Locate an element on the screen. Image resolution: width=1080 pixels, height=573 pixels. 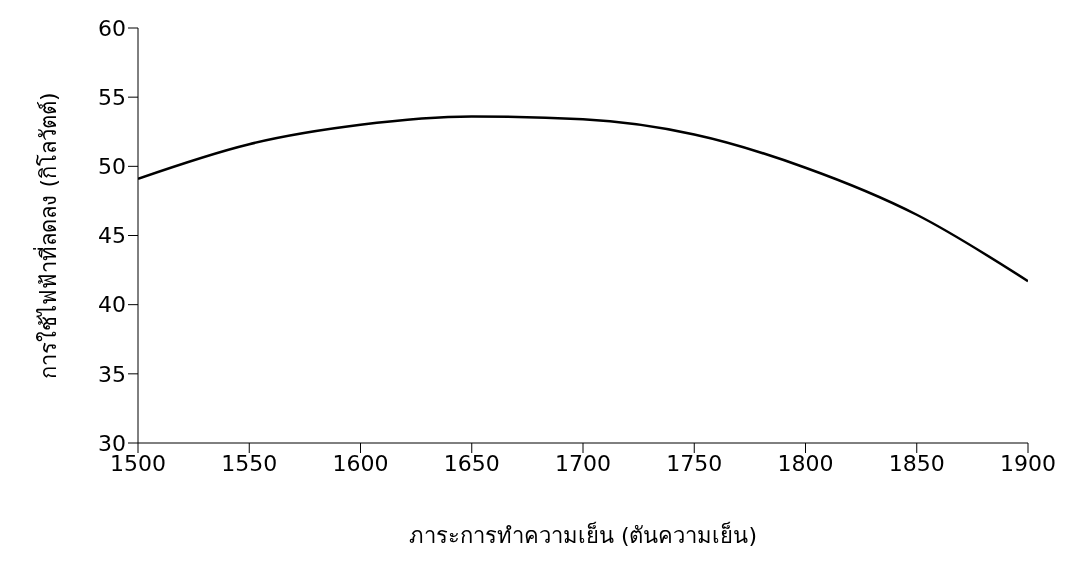
x-tick-label: 1650 is located at coordinates (471, 463).